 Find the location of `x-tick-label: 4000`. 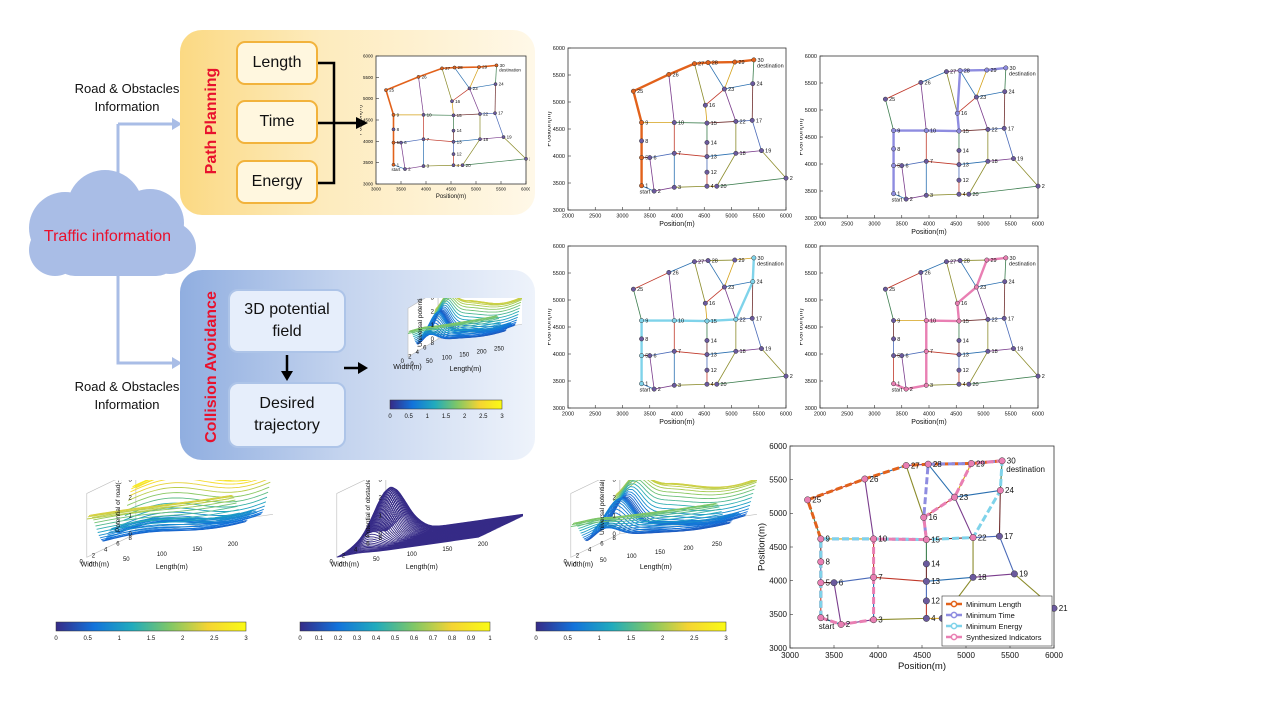

x-tick-label: 4000 is located at coordinates (677, 415).